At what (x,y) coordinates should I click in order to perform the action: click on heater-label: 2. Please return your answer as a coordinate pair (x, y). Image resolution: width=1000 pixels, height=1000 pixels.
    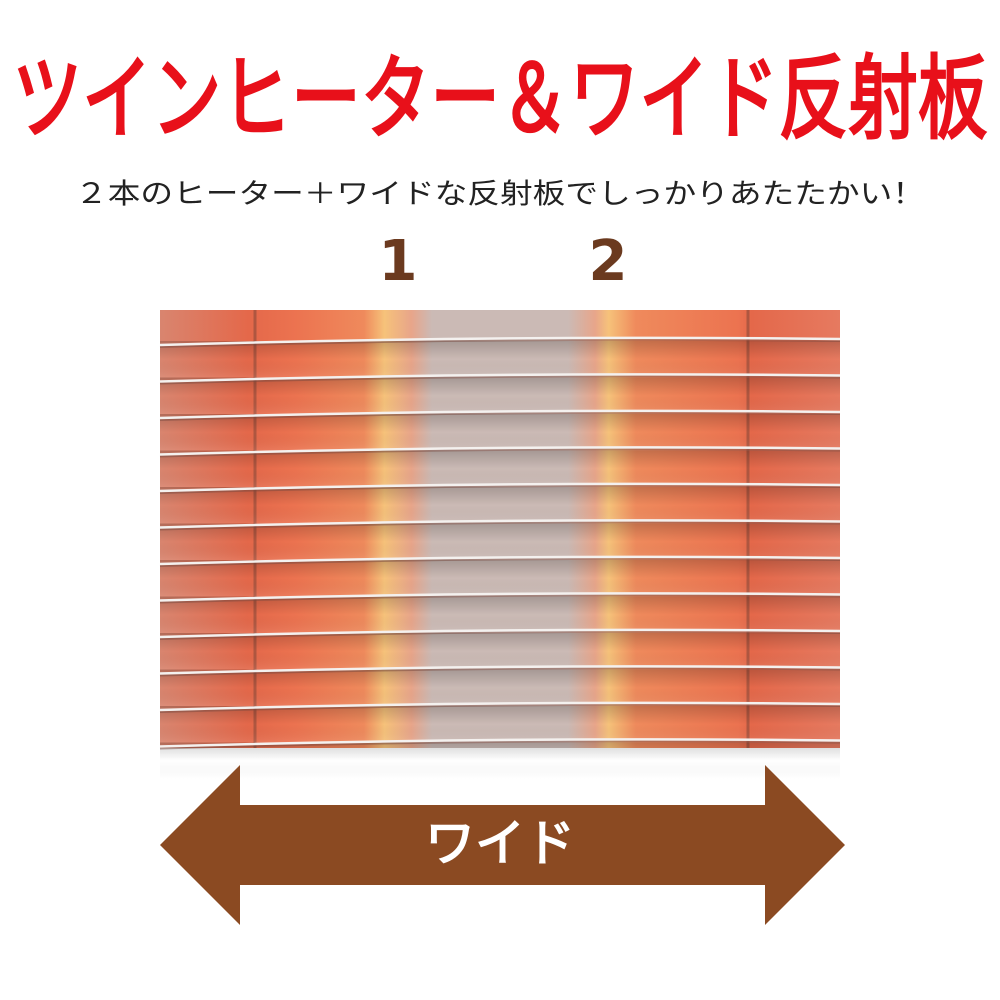
    Looking at the image, I should click on (608, 261).